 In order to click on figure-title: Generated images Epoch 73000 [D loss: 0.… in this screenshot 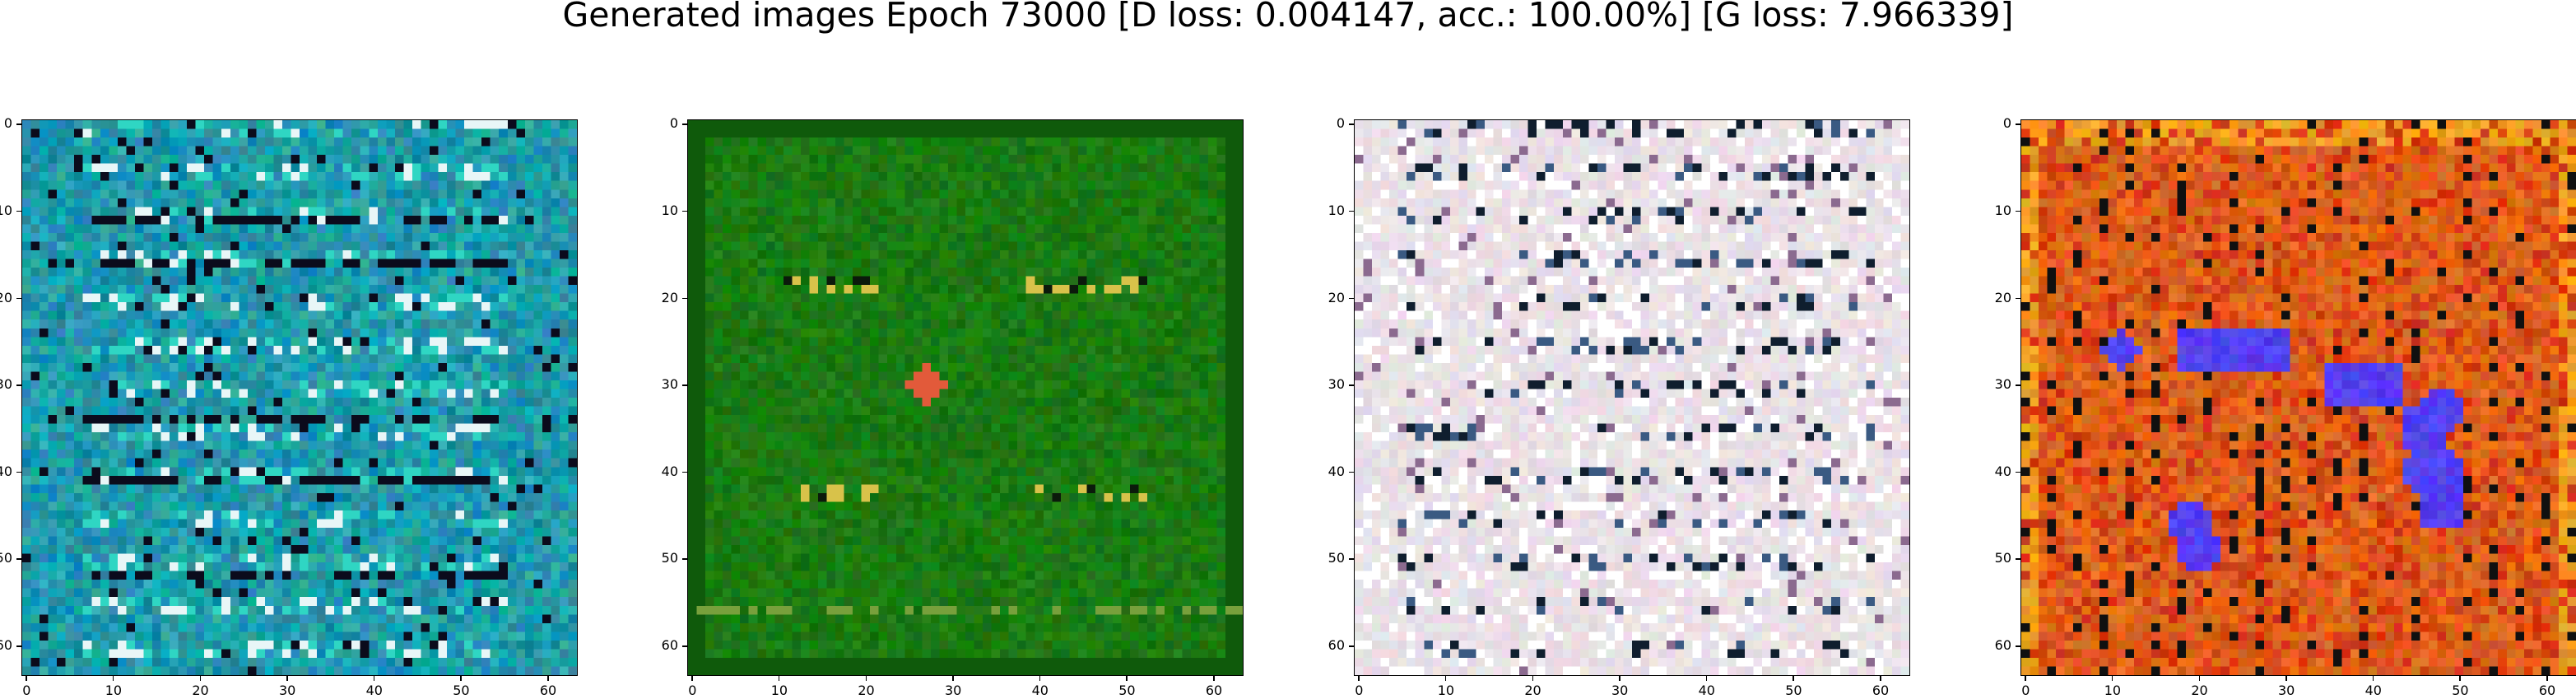, I will do `click(1288, 23)`.